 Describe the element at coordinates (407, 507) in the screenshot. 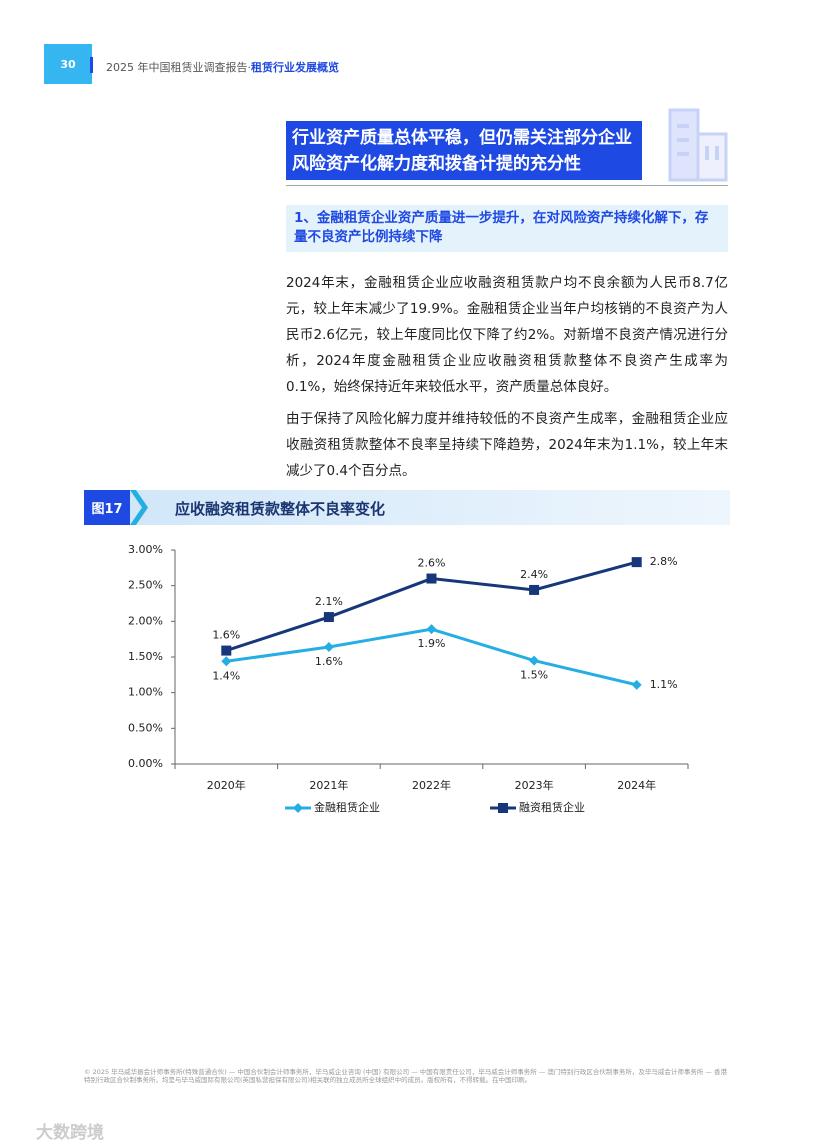

I see `figure-band` at that location.